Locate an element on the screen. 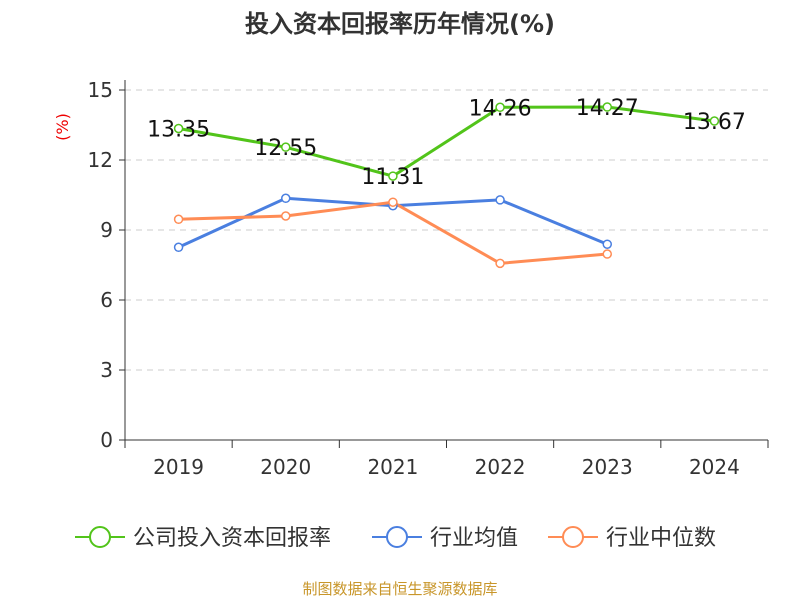 This screenshot has height=600, width=800. y-tick-label: 0 is located at coordinates (106, 440).